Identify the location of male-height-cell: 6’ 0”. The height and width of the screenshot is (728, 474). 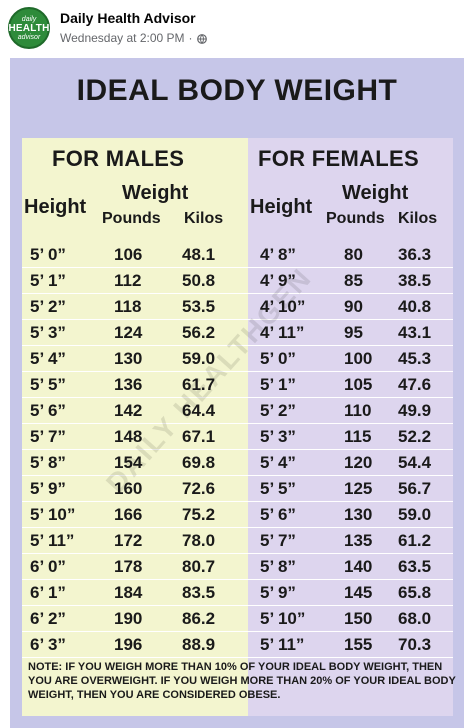
(48, 566).